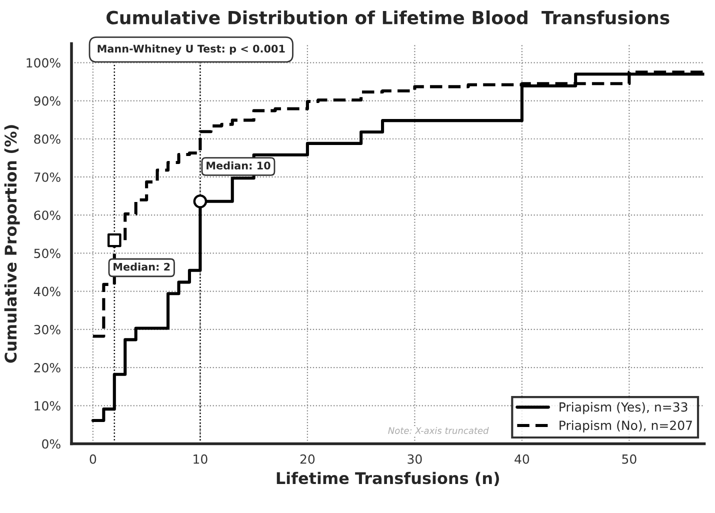 The height and width of the screenshot is (513, 715). Describe the element at coordinates (142, 266) in the screenshot. I see `annotation: Median: 2` at that location.